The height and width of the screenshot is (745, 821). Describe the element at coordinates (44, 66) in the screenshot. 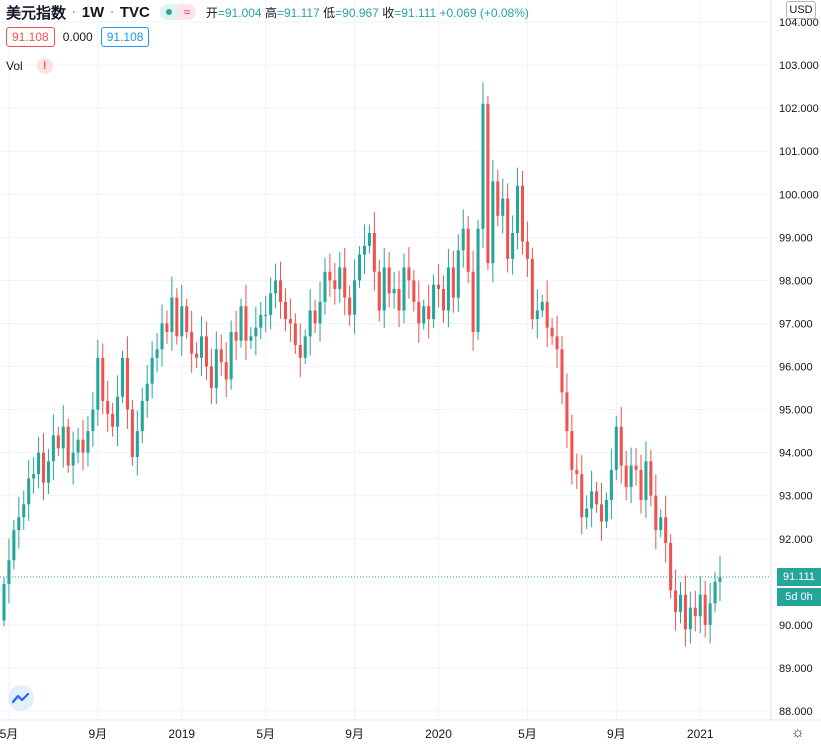

I see `warning-icon: !` at that location.